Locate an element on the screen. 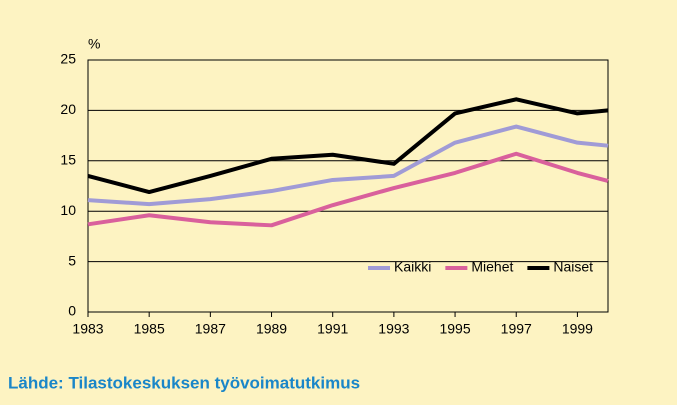  y-axis-label: % is located at coordinates (94, 44).